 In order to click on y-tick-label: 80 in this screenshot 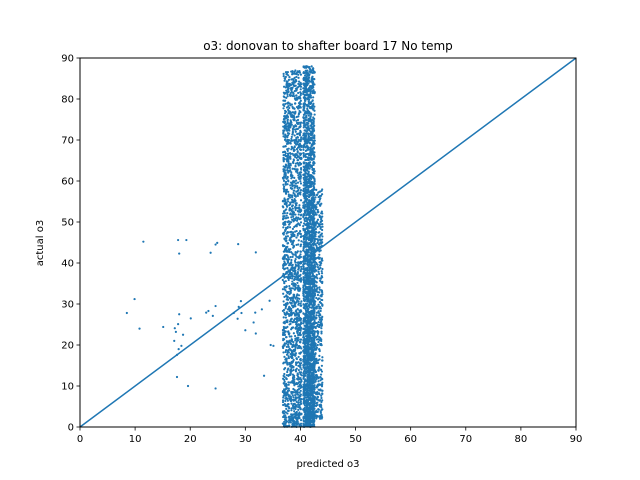, I will do `click(67, 100)`.